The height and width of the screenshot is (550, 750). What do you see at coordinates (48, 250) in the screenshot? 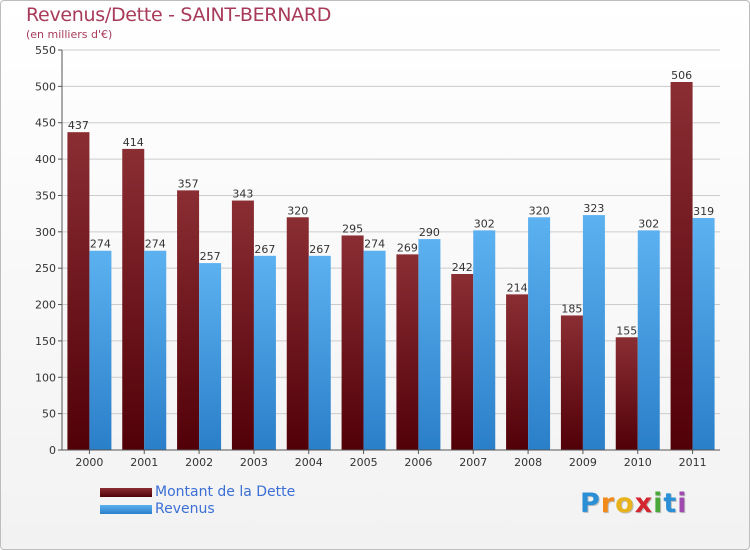
I see `y-axis: 0 50 100 150 200 250 300 350 400 450 500 550` at bounding box center [48, 250].